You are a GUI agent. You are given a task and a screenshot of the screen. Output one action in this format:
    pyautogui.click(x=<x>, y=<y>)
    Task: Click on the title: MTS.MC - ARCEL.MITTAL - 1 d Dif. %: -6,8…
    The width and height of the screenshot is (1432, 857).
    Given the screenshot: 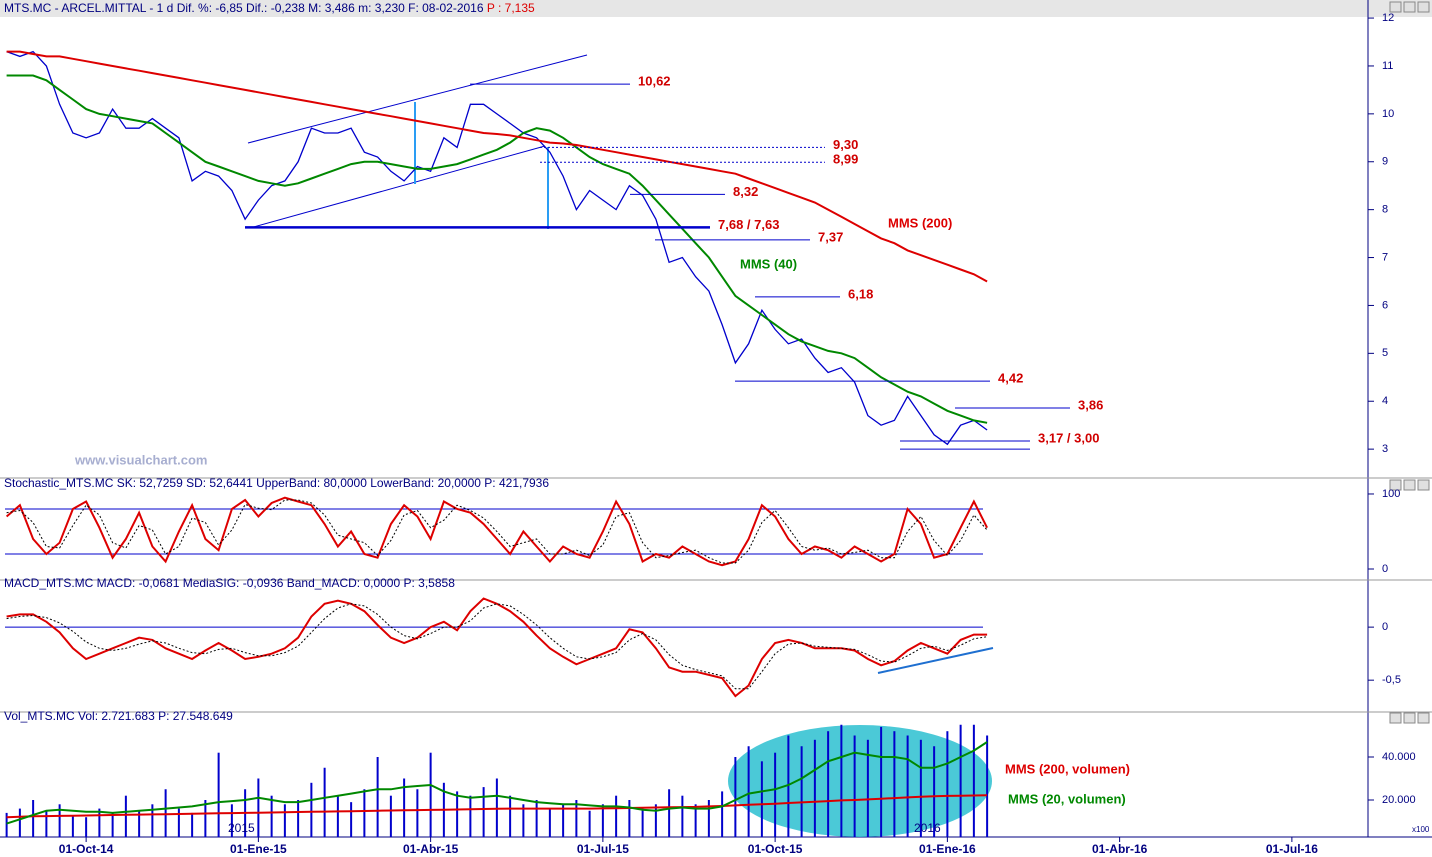 What is the action you would take?
    pyautogui.click(x=269, y=8)
    